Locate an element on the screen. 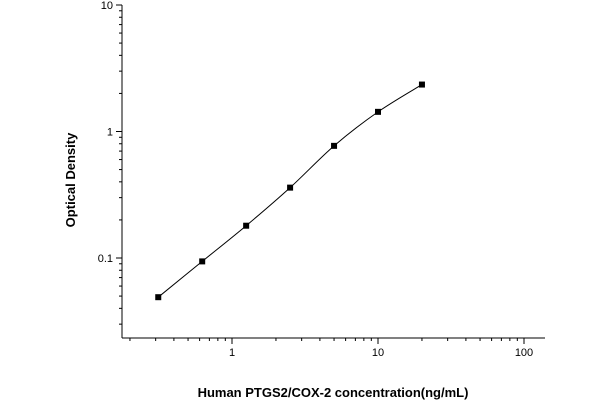 Image resolution: width=600 pixels, height=400 pixels. x-tick-label: 1 is located at coordinates (232, 353).